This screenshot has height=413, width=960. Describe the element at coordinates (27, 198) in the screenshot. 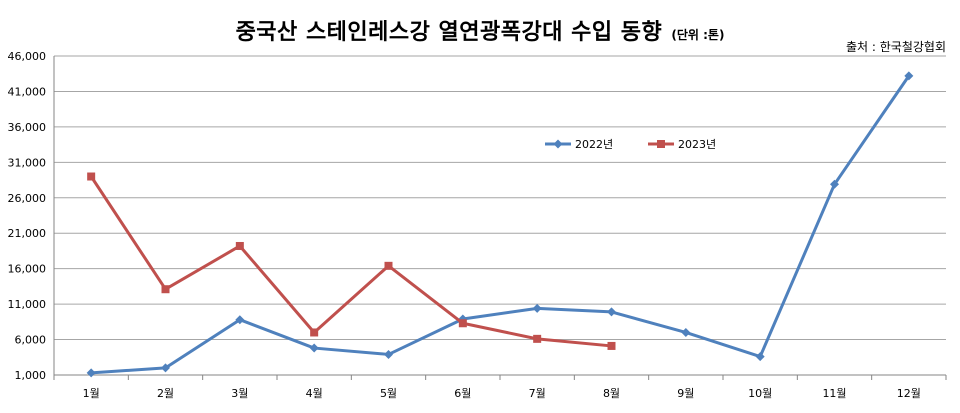

I see `y-tick-label: 26,000` at that location.